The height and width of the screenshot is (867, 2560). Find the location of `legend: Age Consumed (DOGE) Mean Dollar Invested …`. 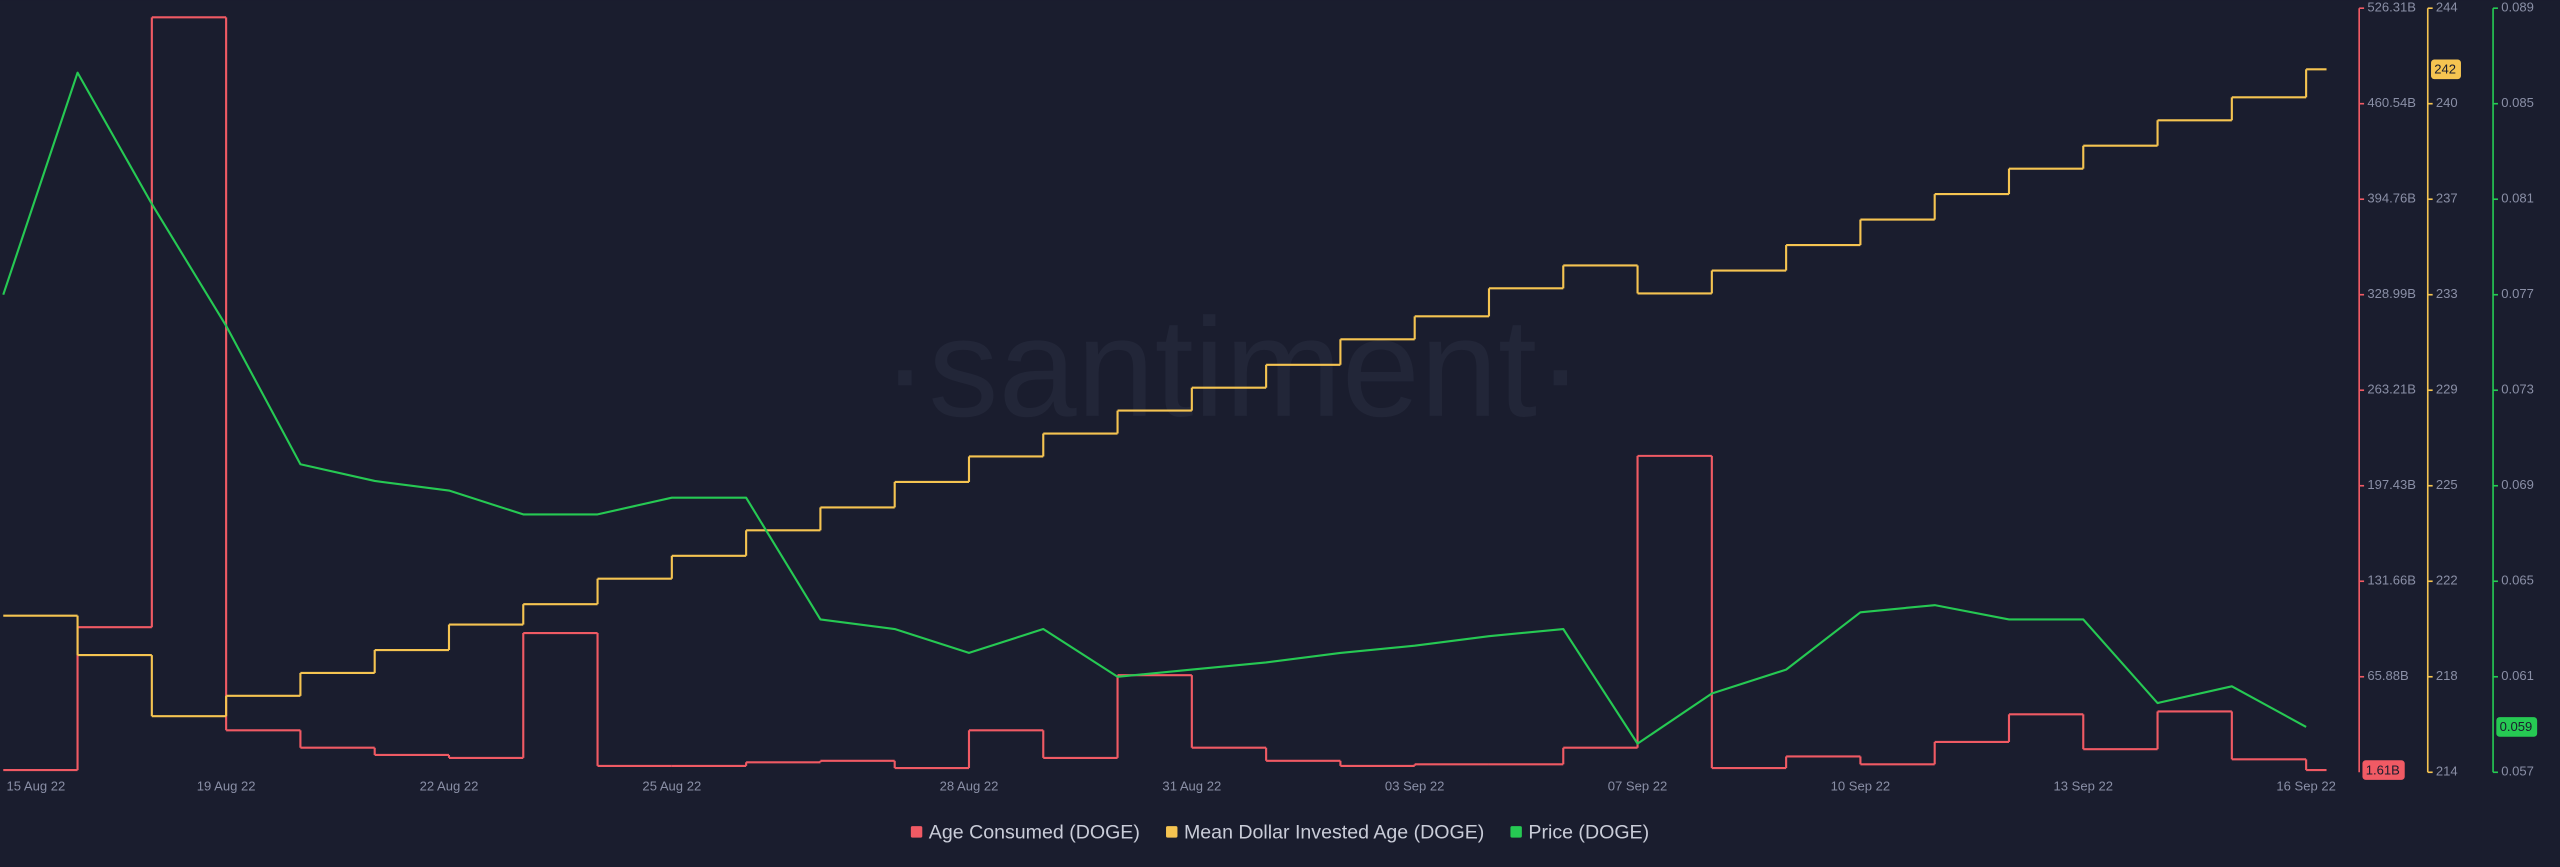

legend: Age Consumed (DOGE) Mean Dollar Invested … is located at coordinates (1279, 833).